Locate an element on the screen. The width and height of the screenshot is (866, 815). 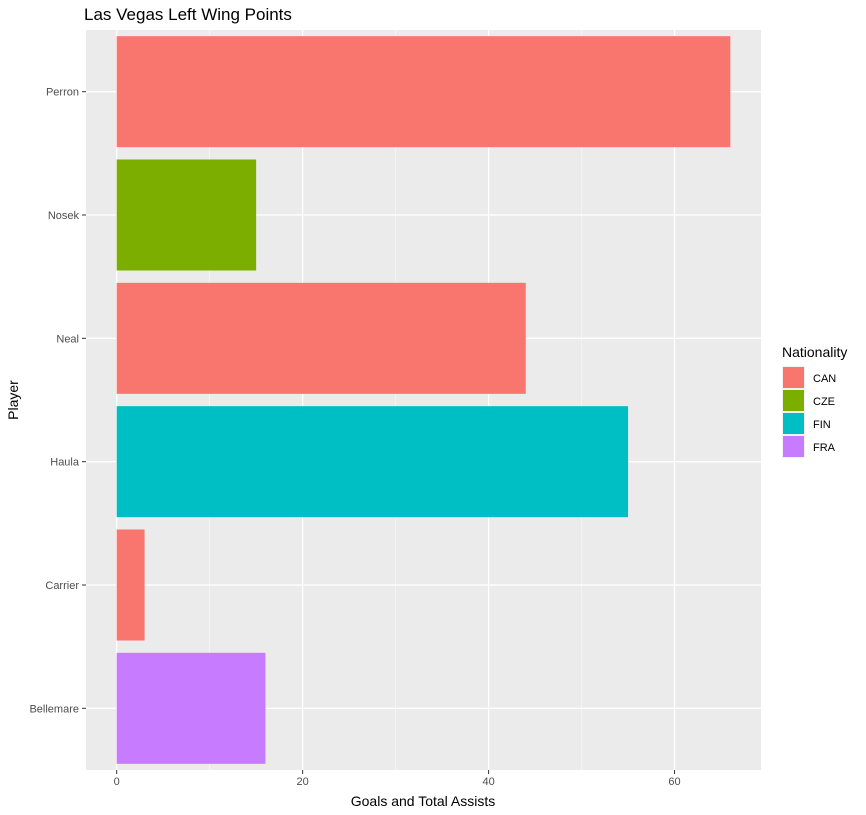
legend-label: CAN is located at coordinates (824, 379).